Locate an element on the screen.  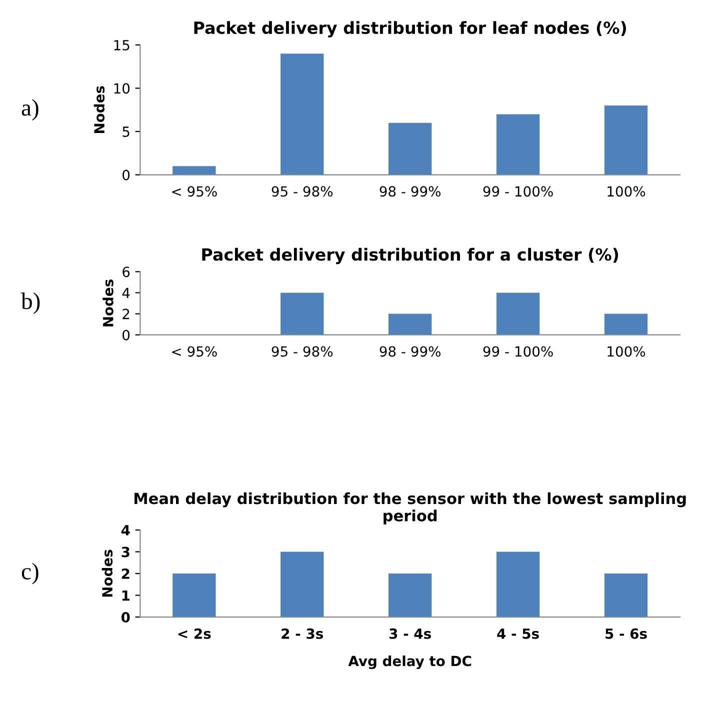
text: b) is located at coordinates (30, 303).